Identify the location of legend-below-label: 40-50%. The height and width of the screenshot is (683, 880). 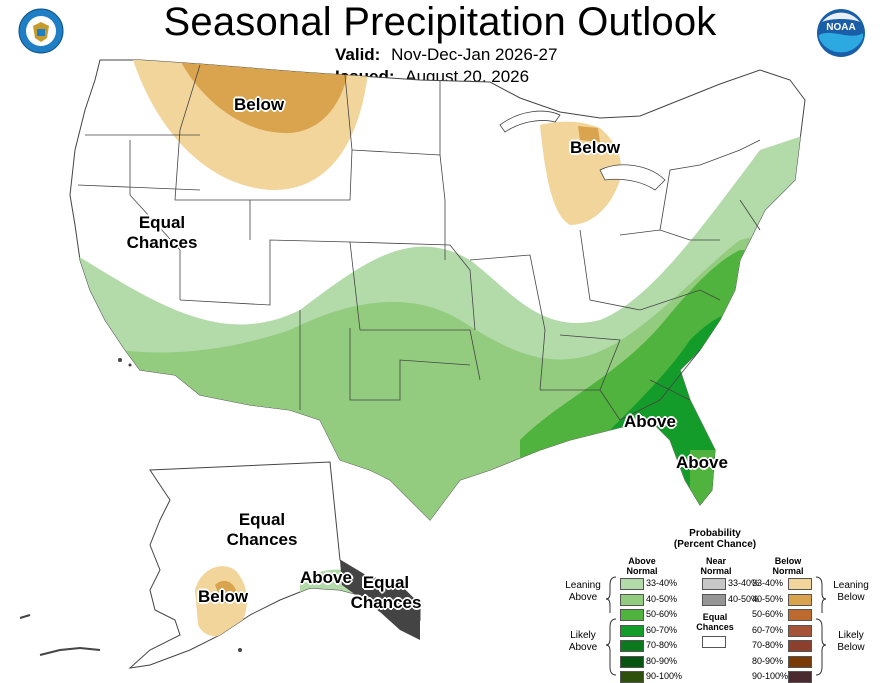
(768, 598).